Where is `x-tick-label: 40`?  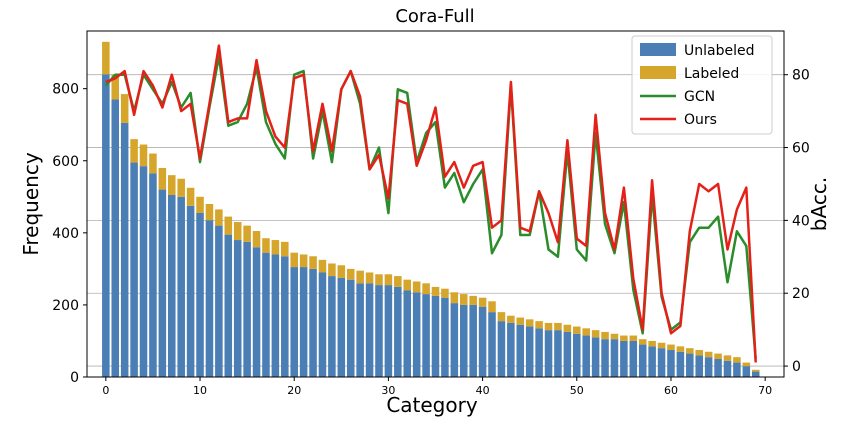
x-tick-label: 40 is located at coordinates (483, 390).